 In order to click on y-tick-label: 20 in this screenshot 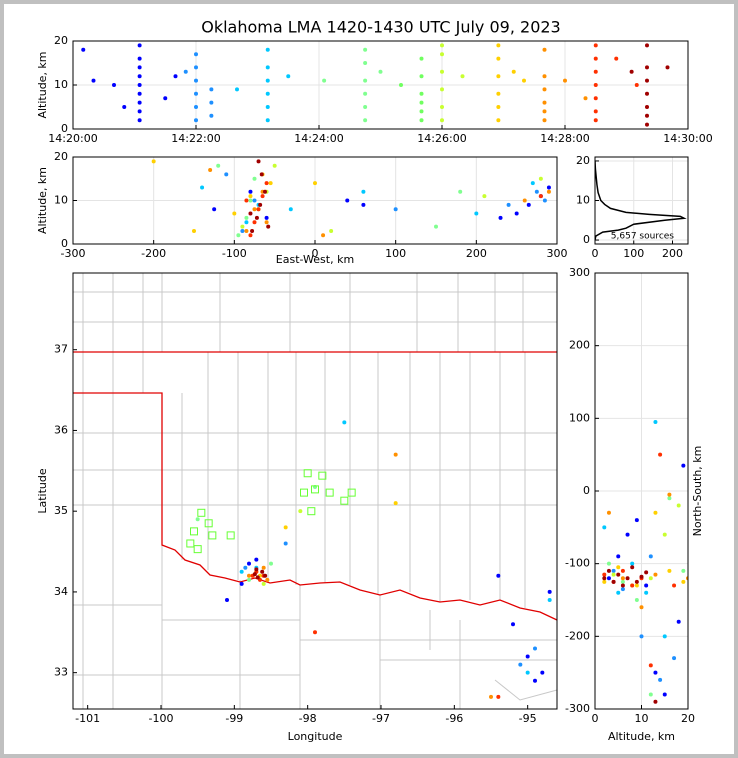, I will do `click(61, 156)`.